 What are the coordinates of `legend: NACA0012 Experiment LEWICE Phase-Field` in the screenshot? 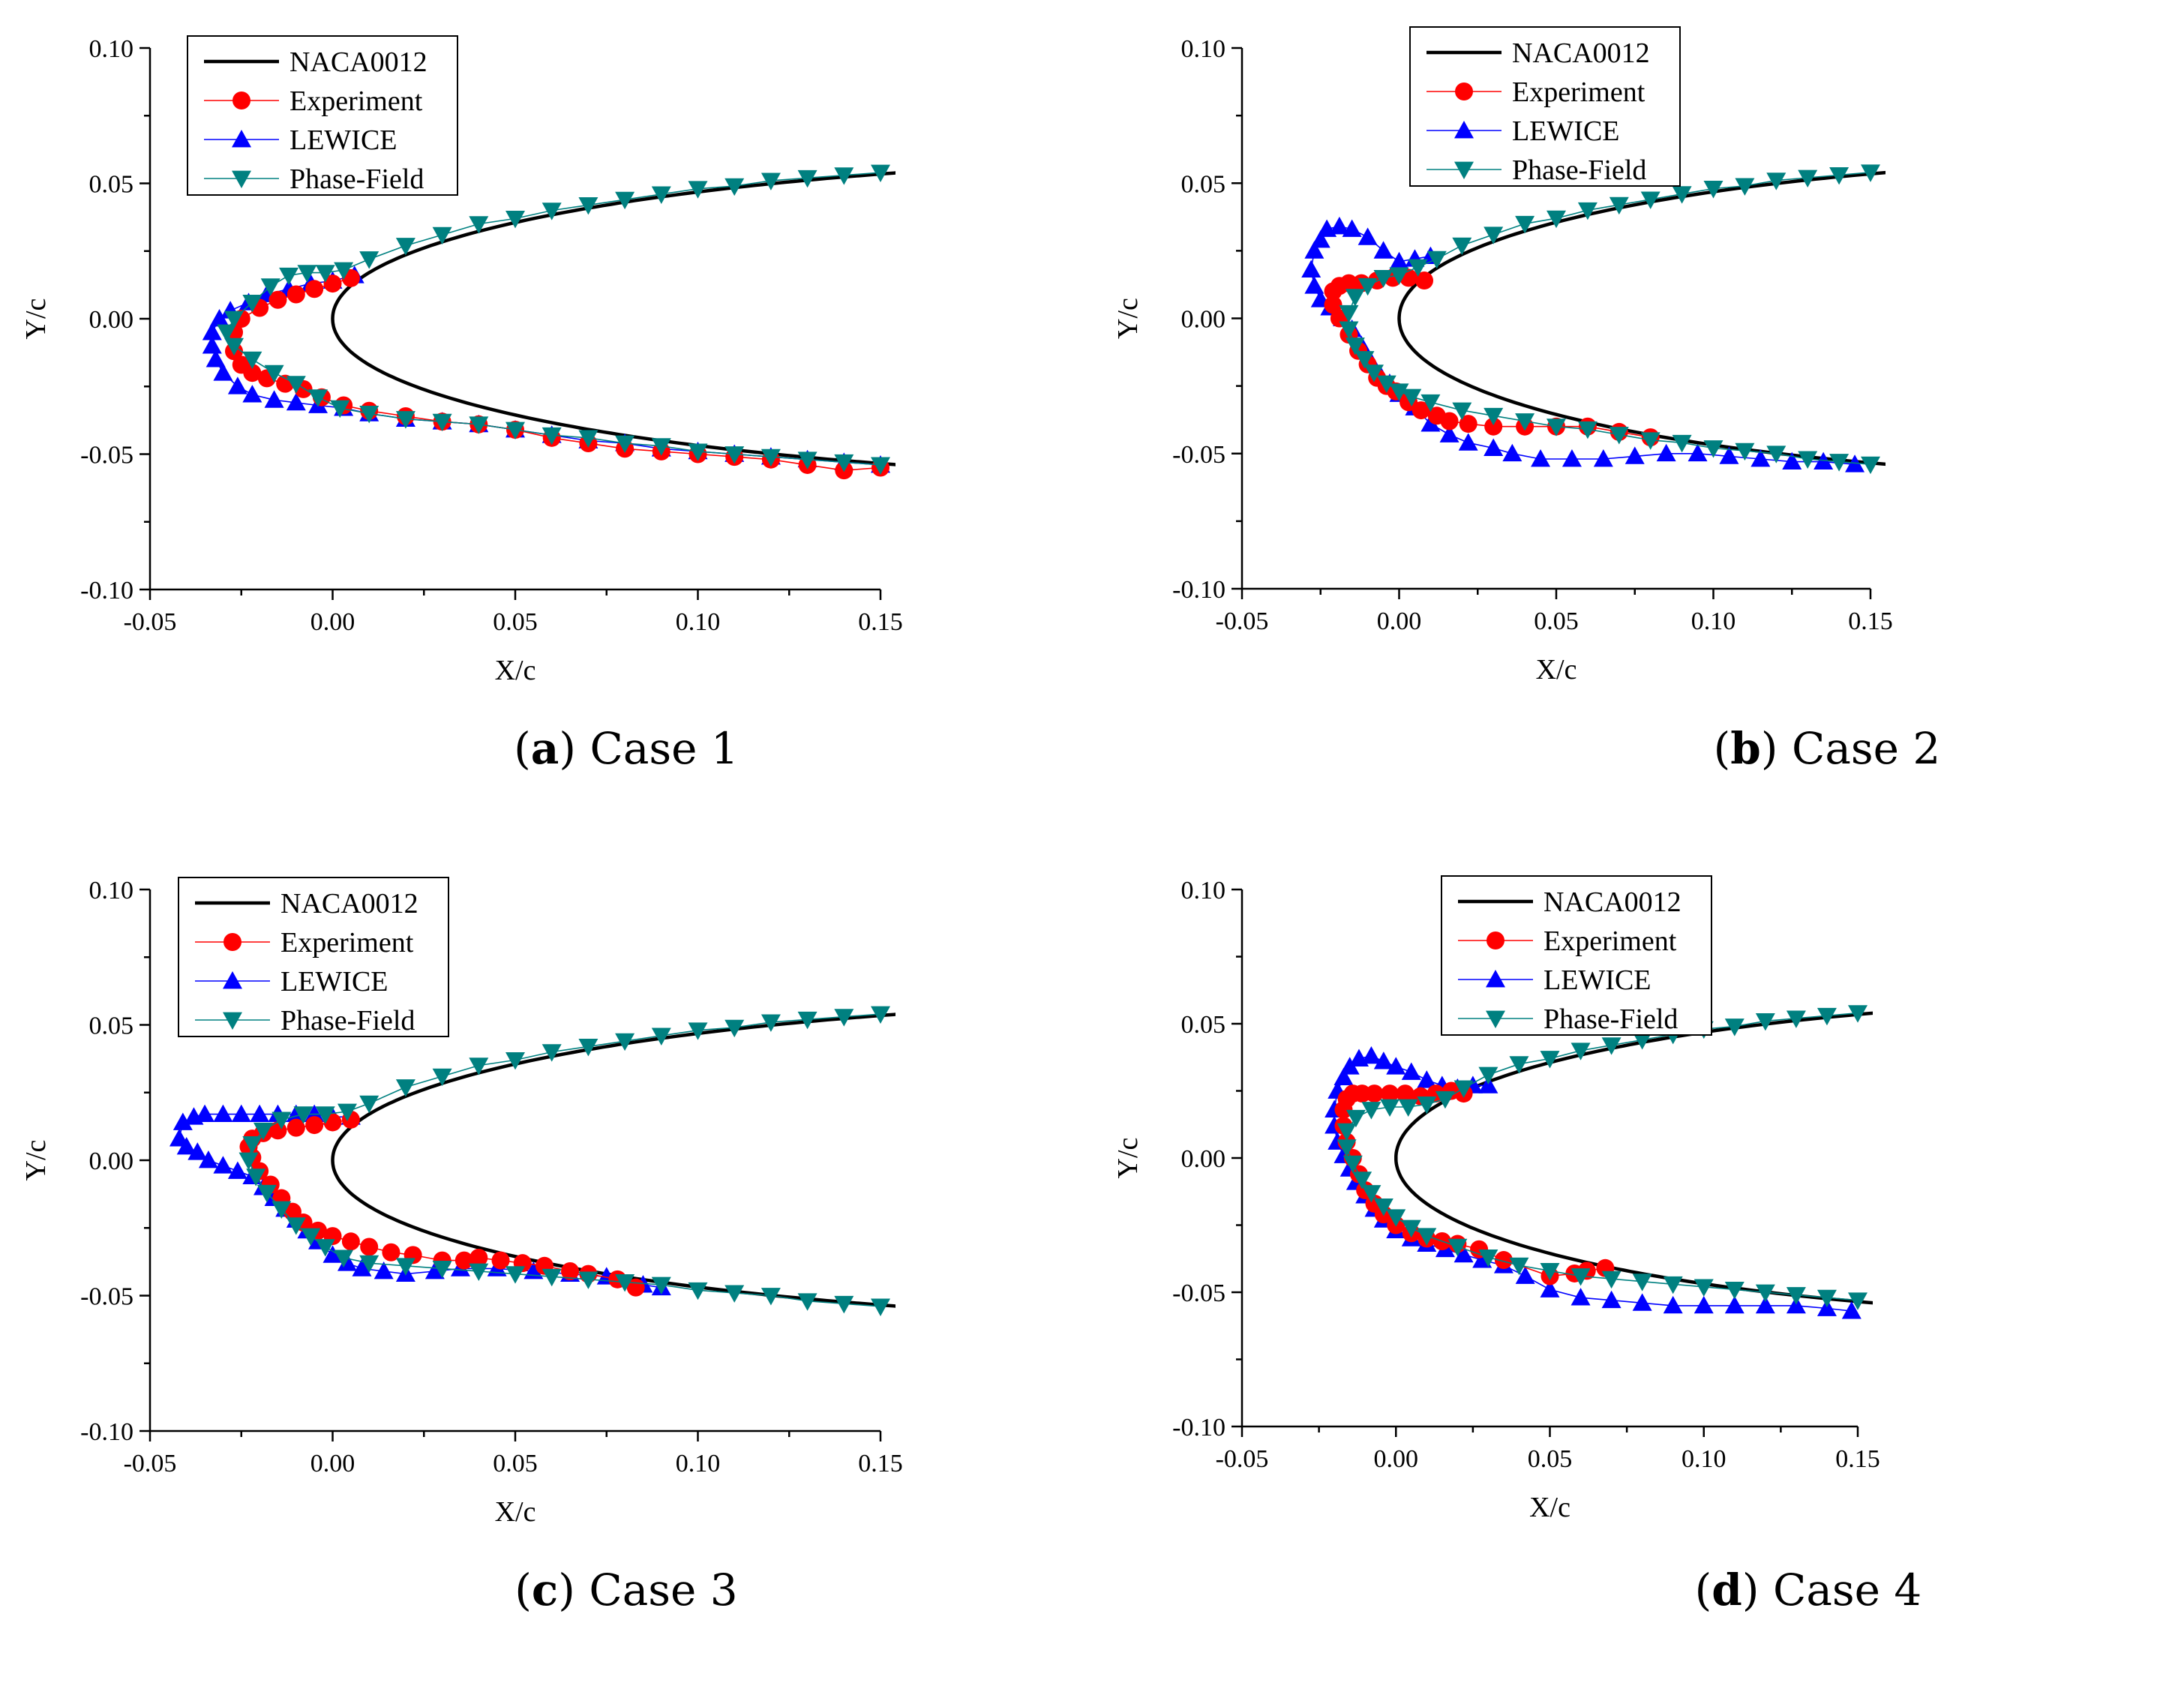 It's located at (1576, 955).